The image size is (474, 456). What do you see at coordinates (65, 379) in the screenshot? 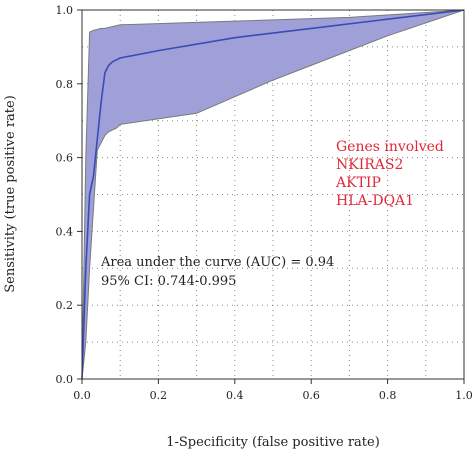
I see `y-tick-label: 0.0` at bounding box center [65, 379].